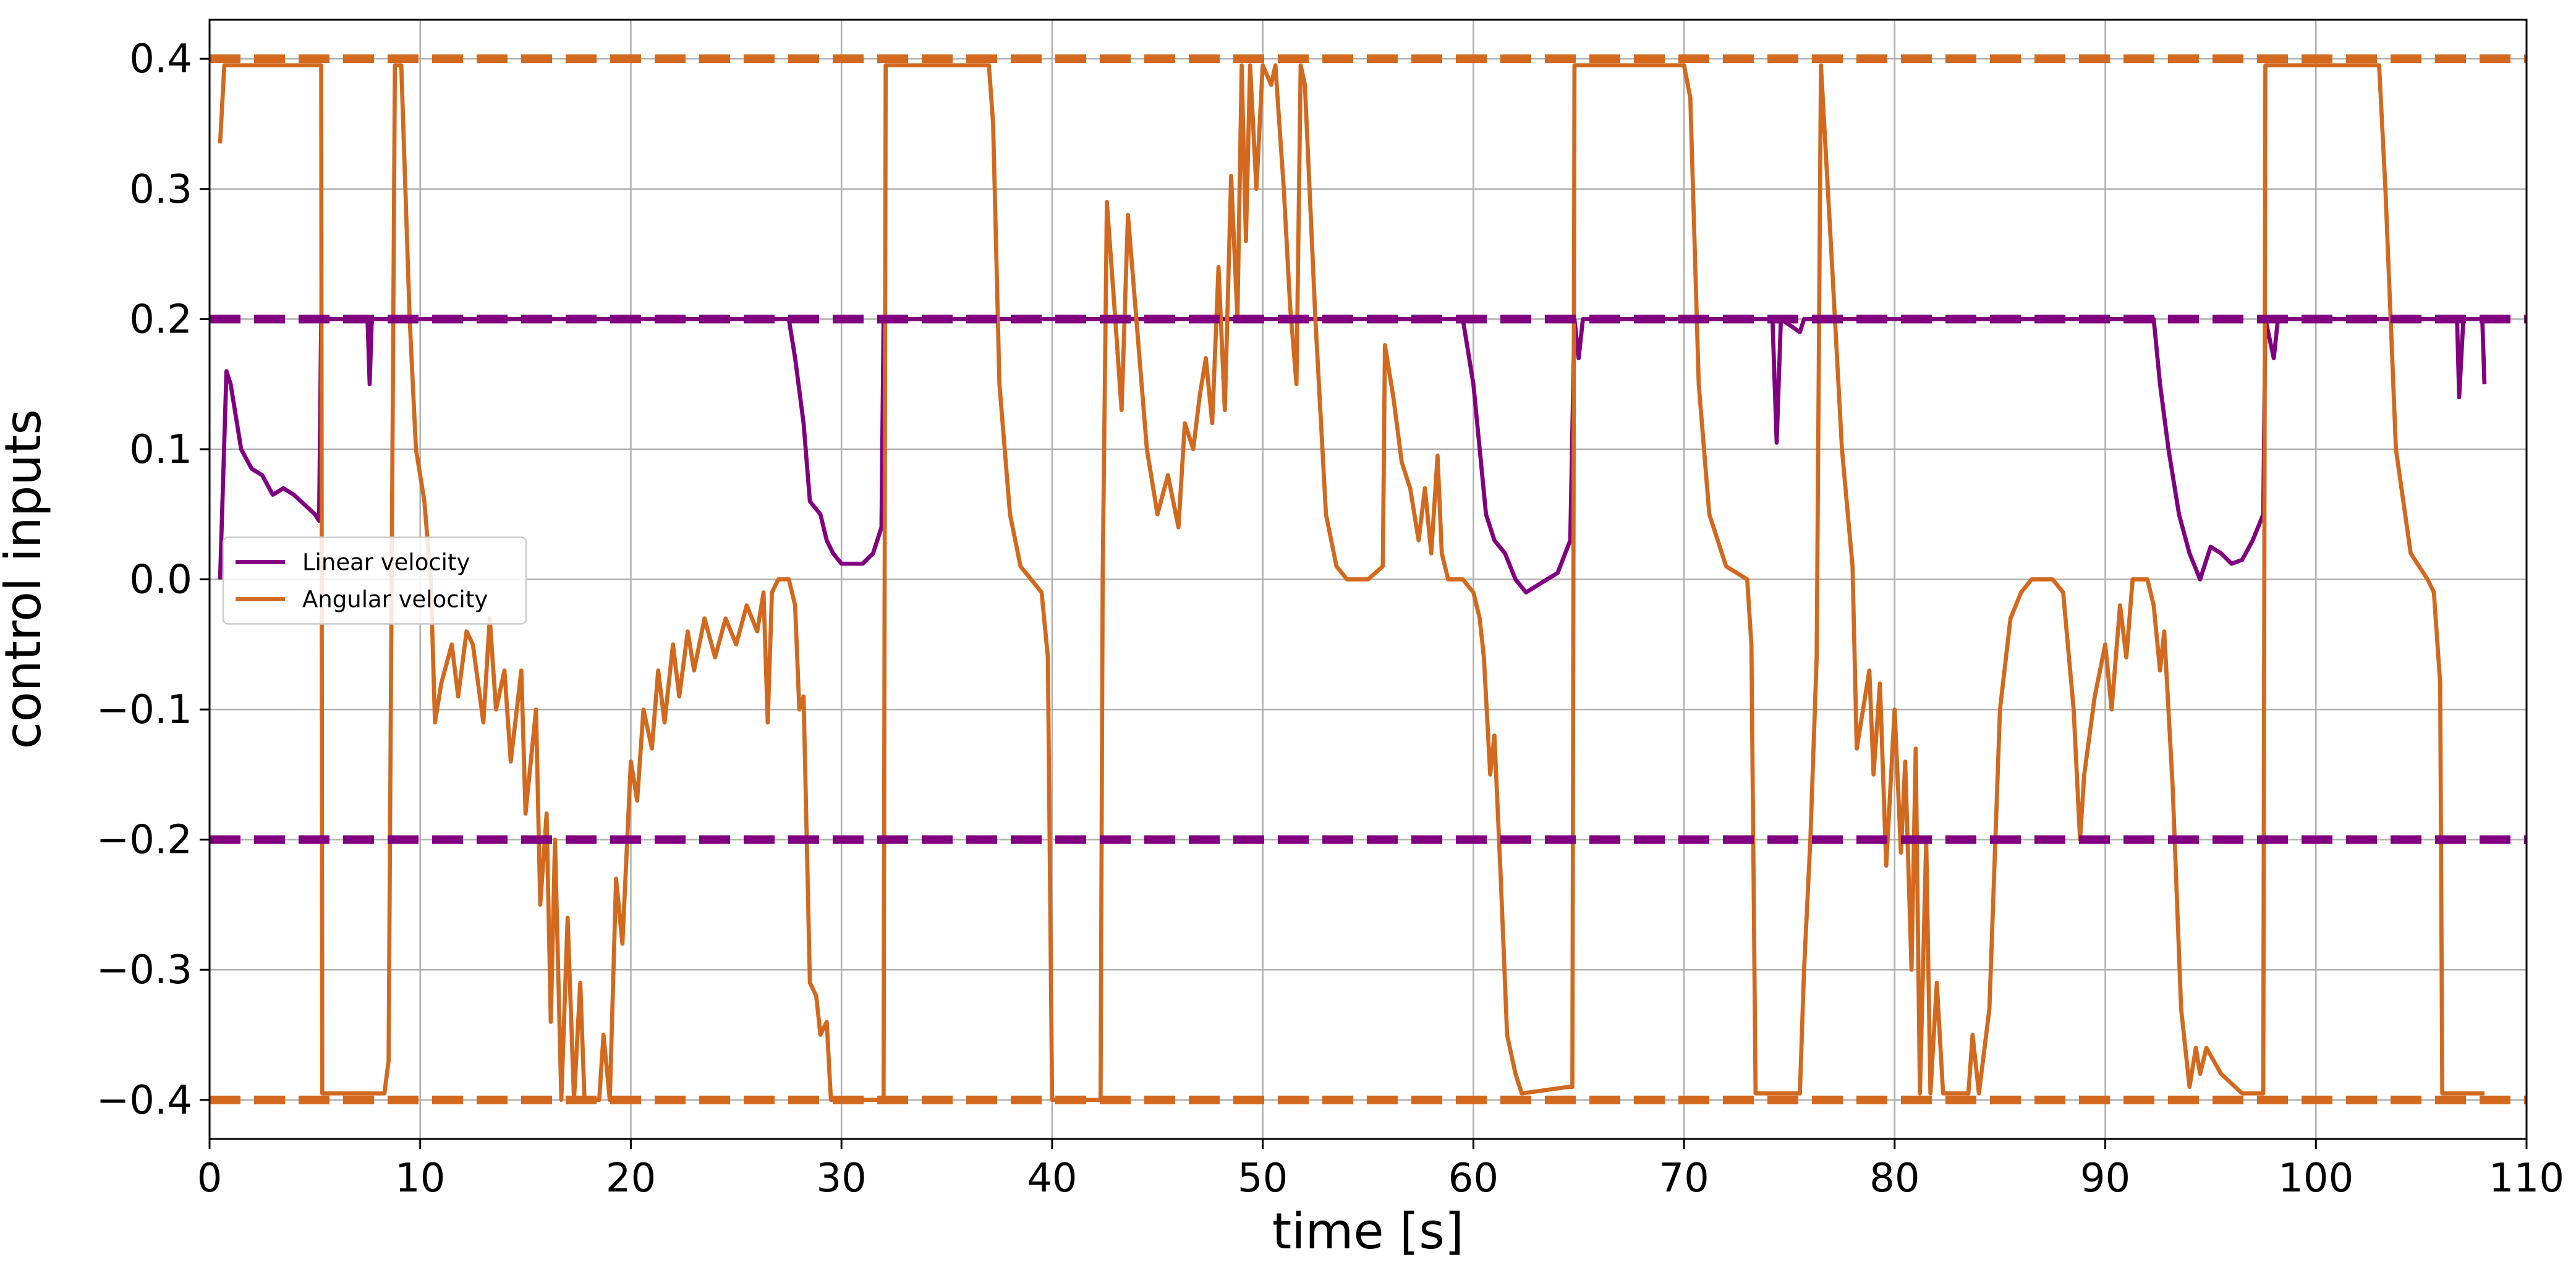 The width and height of the screenshot is (2576, 1278). I want to click on legend-box, so click(374, 580).